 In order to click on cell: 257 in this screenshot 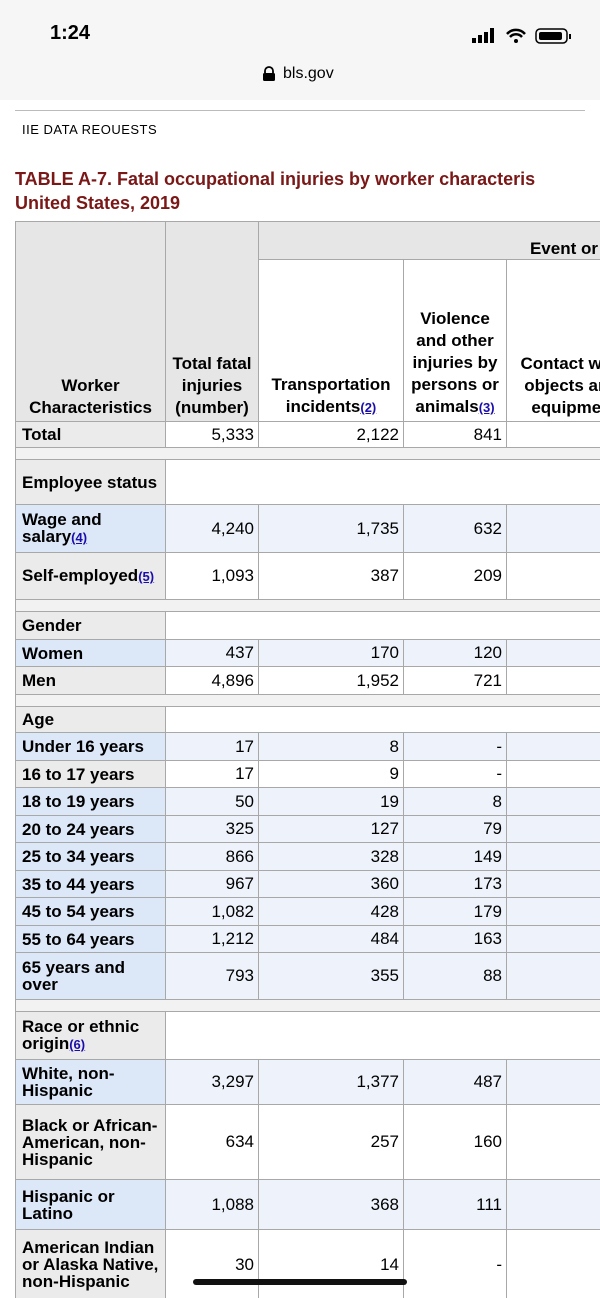, I will do `click(331, 1142)`.